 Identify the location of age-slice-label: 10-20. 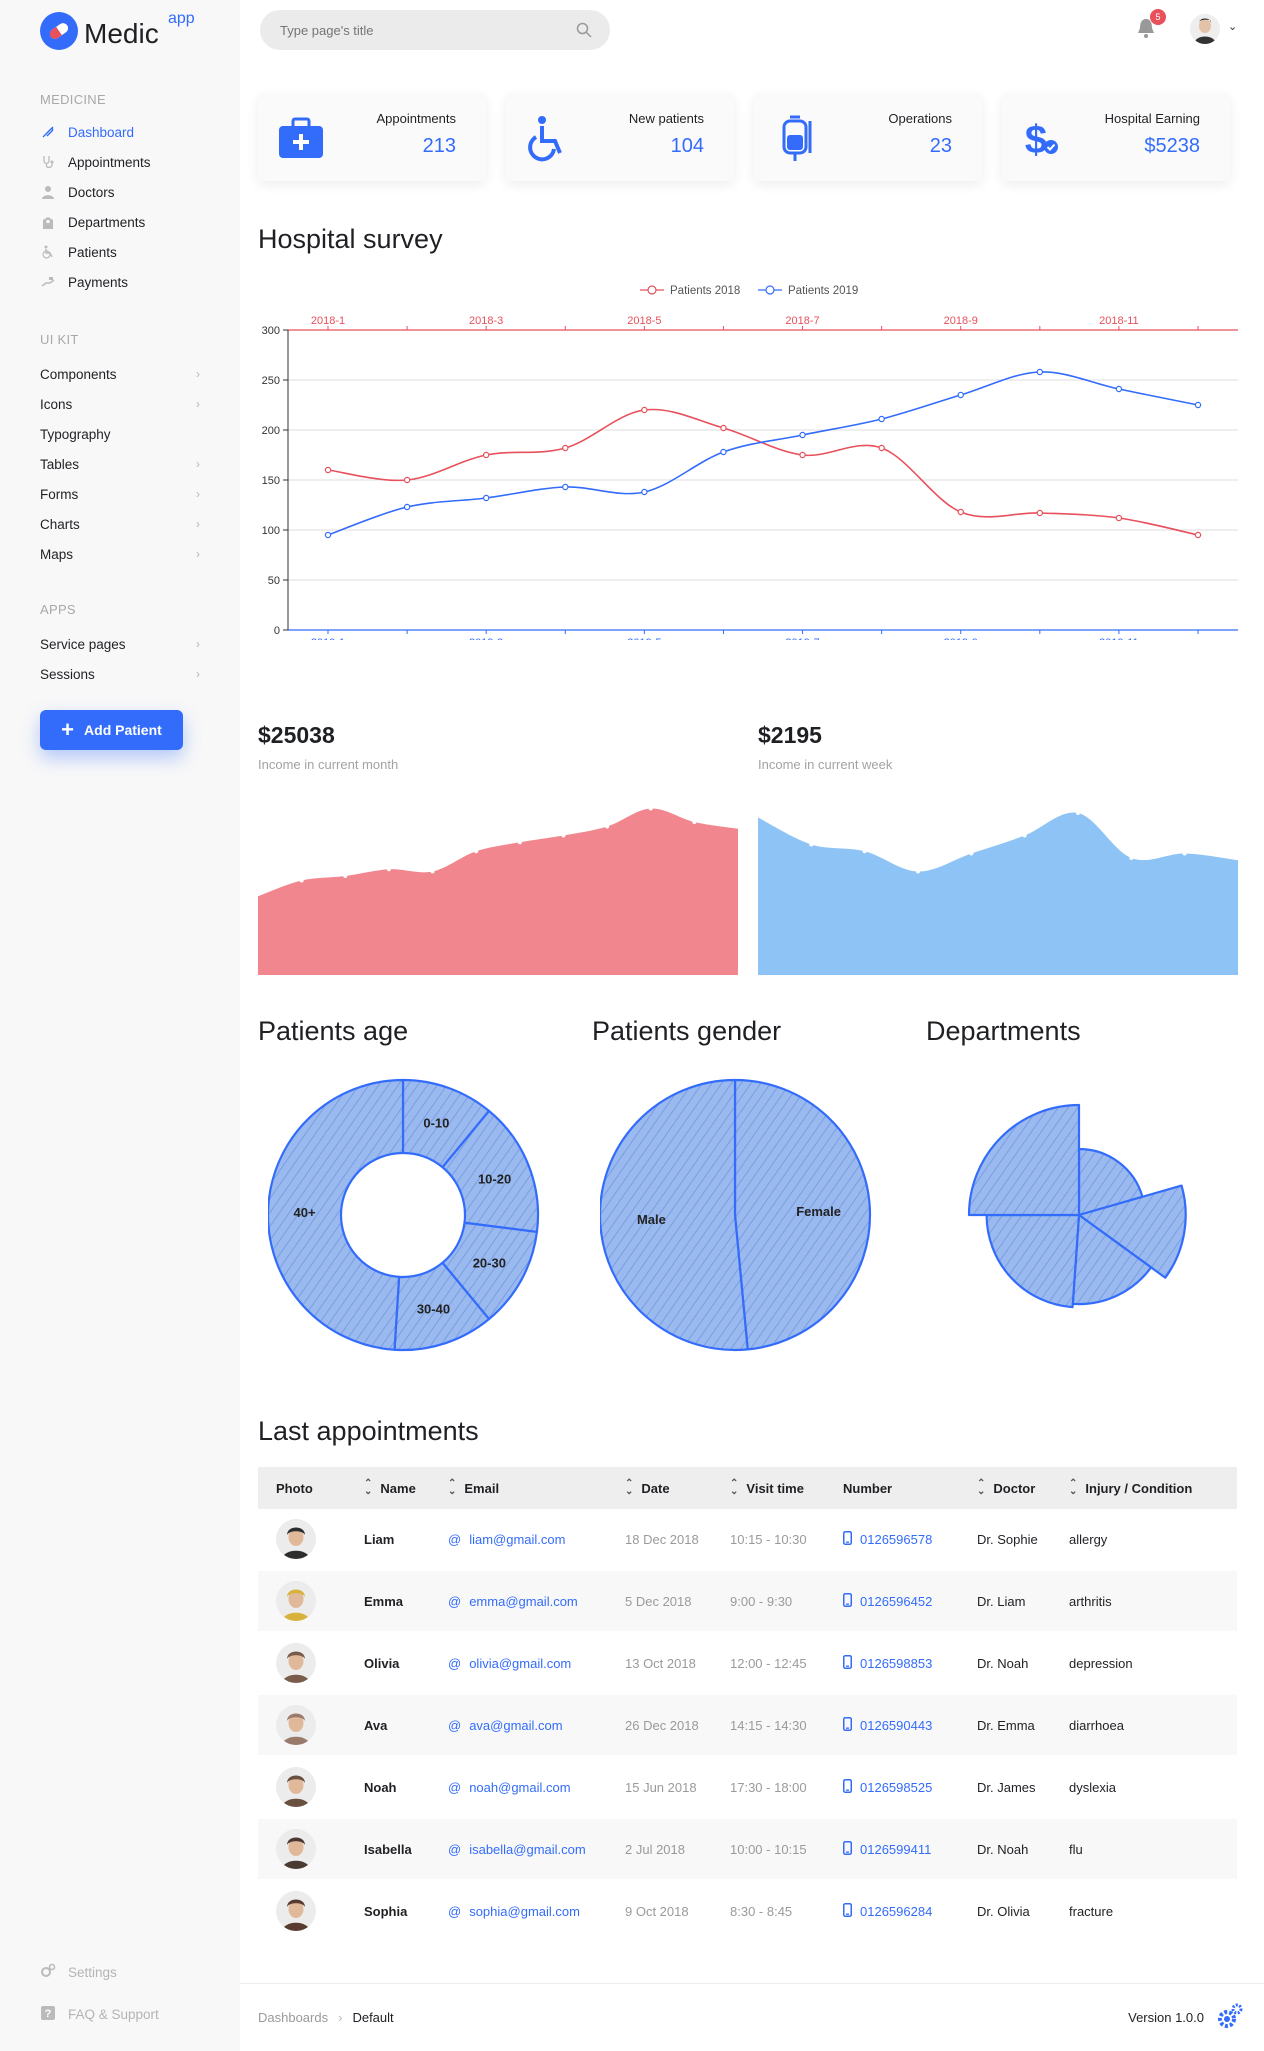
(494, 1179).